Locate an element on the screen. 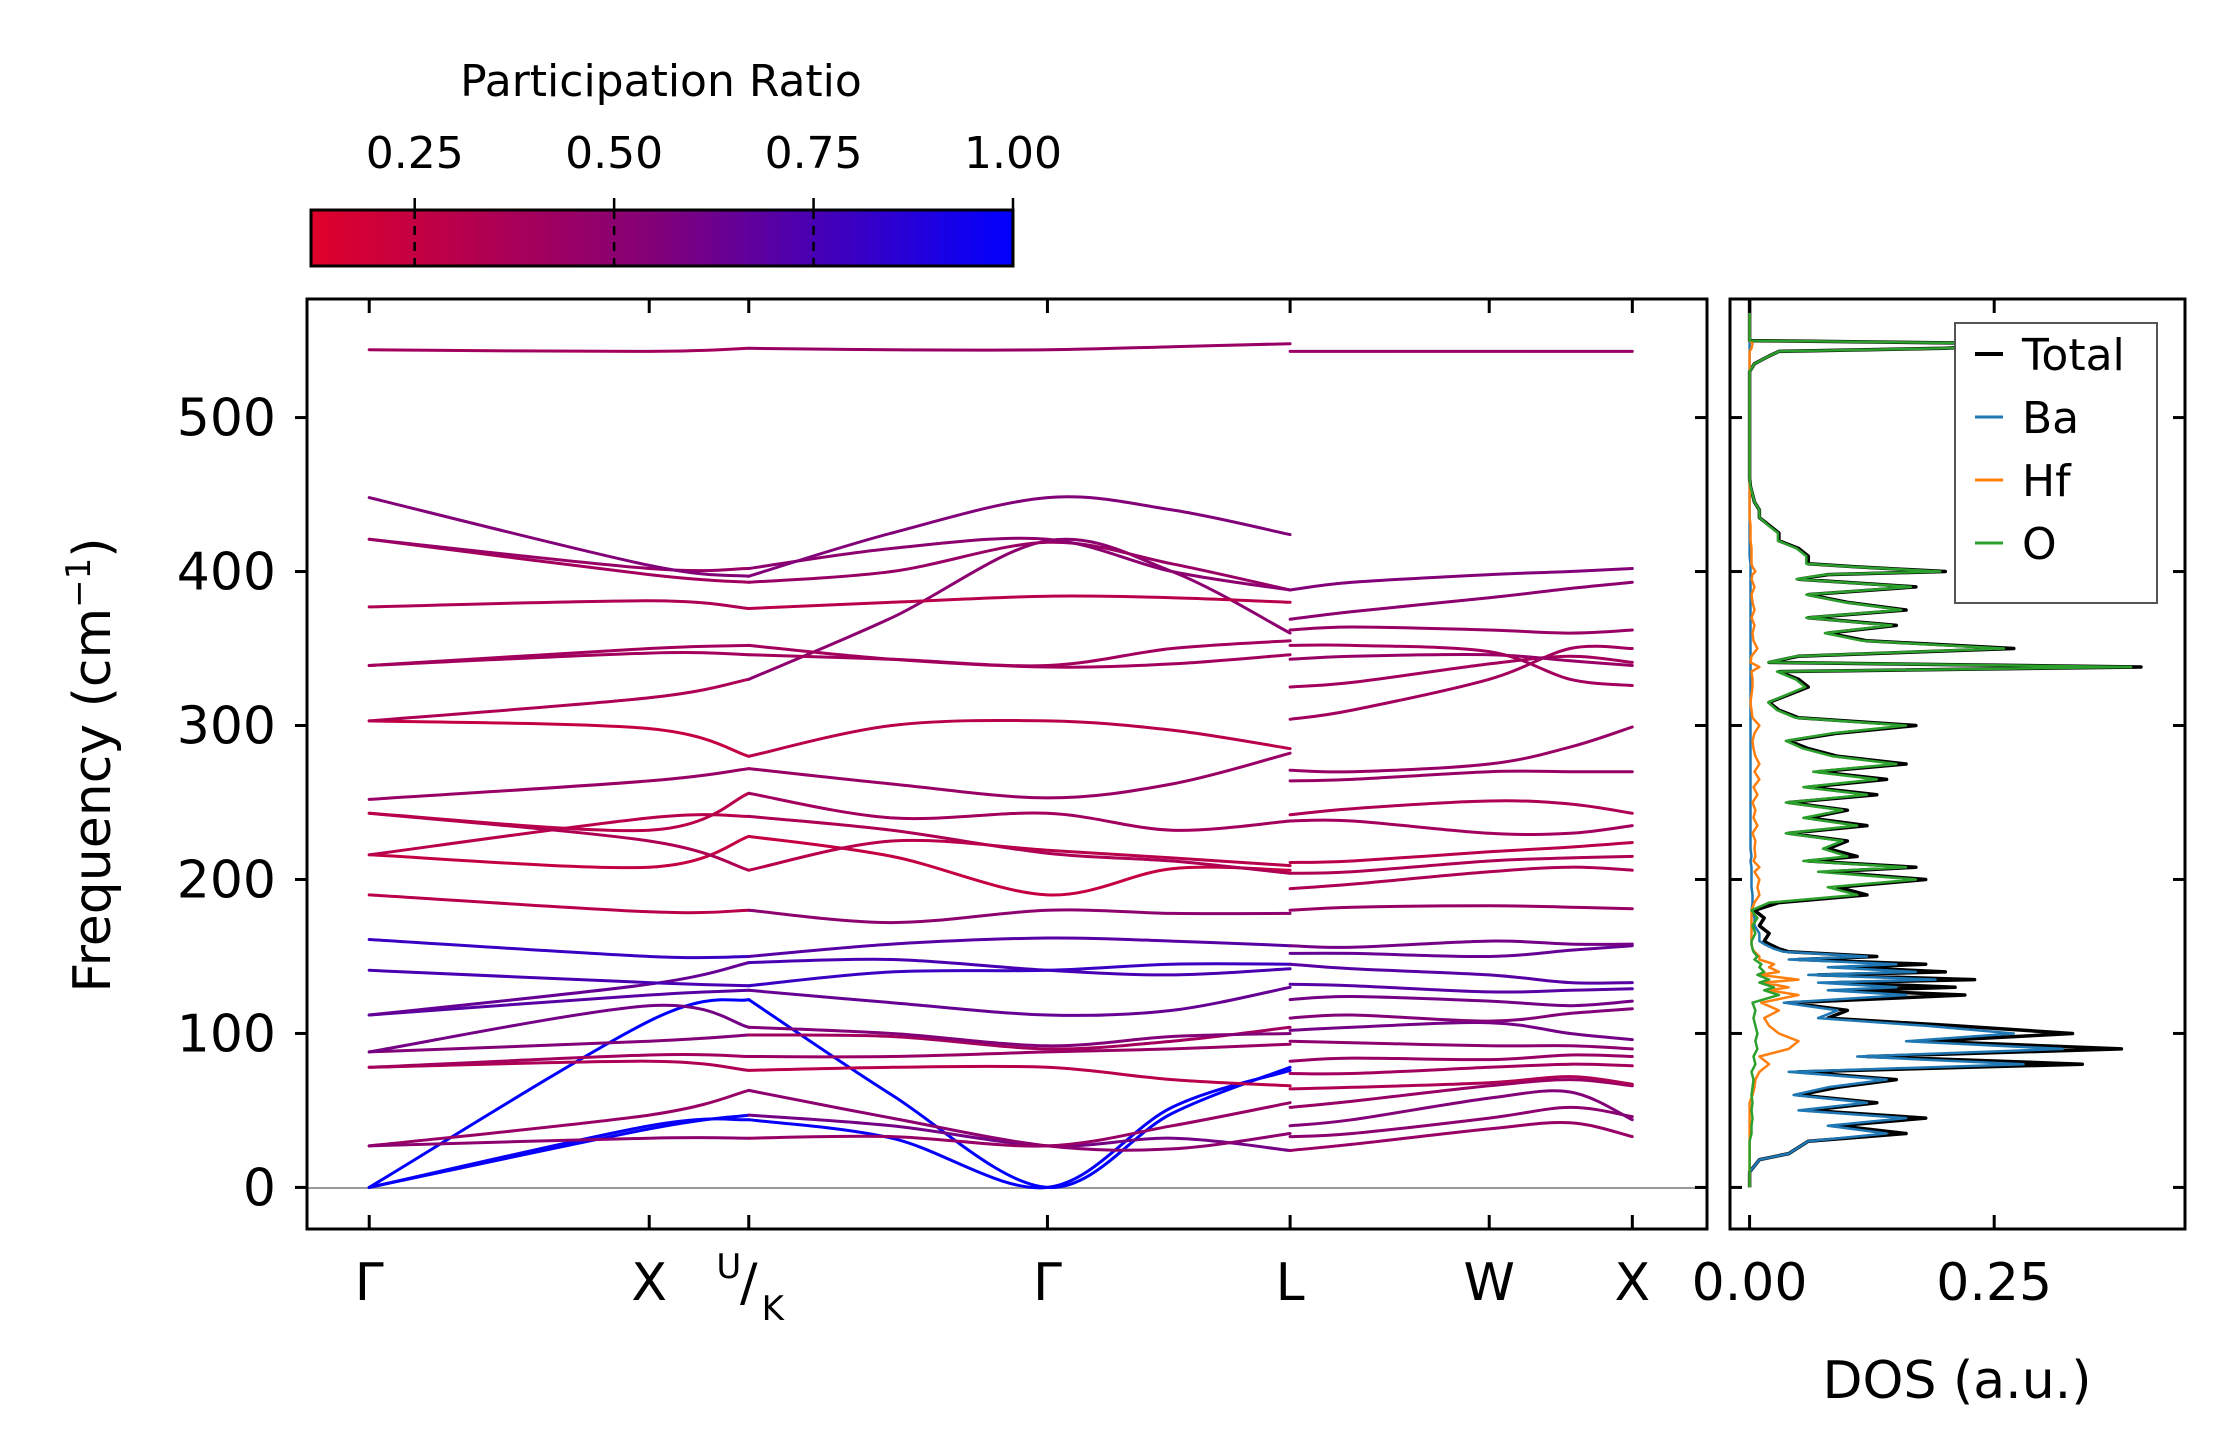  dos-x-ticks: 0.00 0.25 is located at coordinates (1872, 806).